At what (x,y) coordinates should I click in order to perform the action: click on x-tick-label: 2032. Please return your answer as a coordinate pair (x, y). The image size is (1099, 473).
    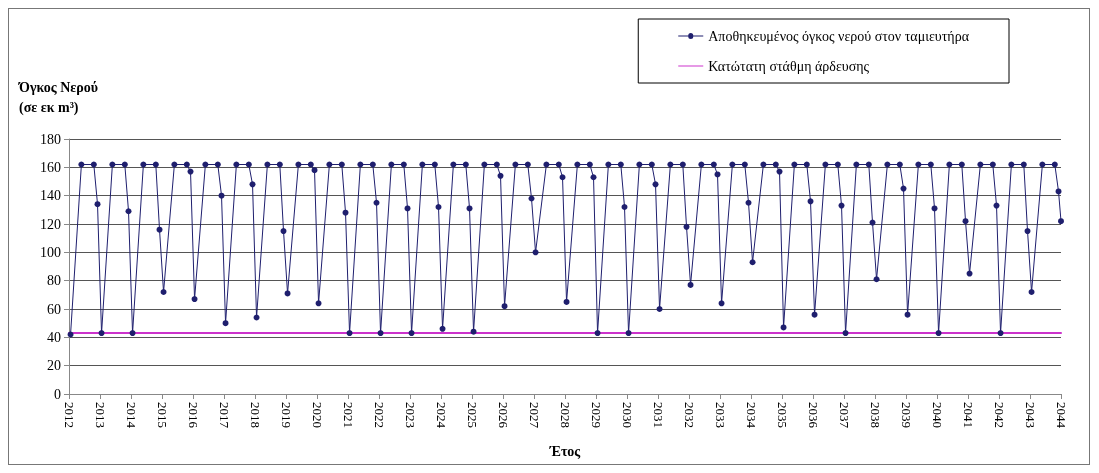
    Looking at the image, I should click on (689, 415).